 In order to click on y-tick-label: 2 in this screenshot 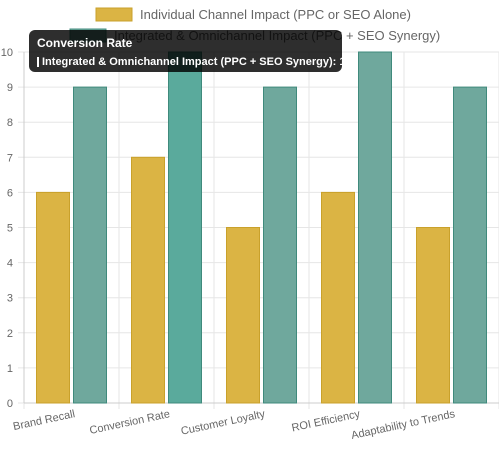, I will do `click(10, 334)`.